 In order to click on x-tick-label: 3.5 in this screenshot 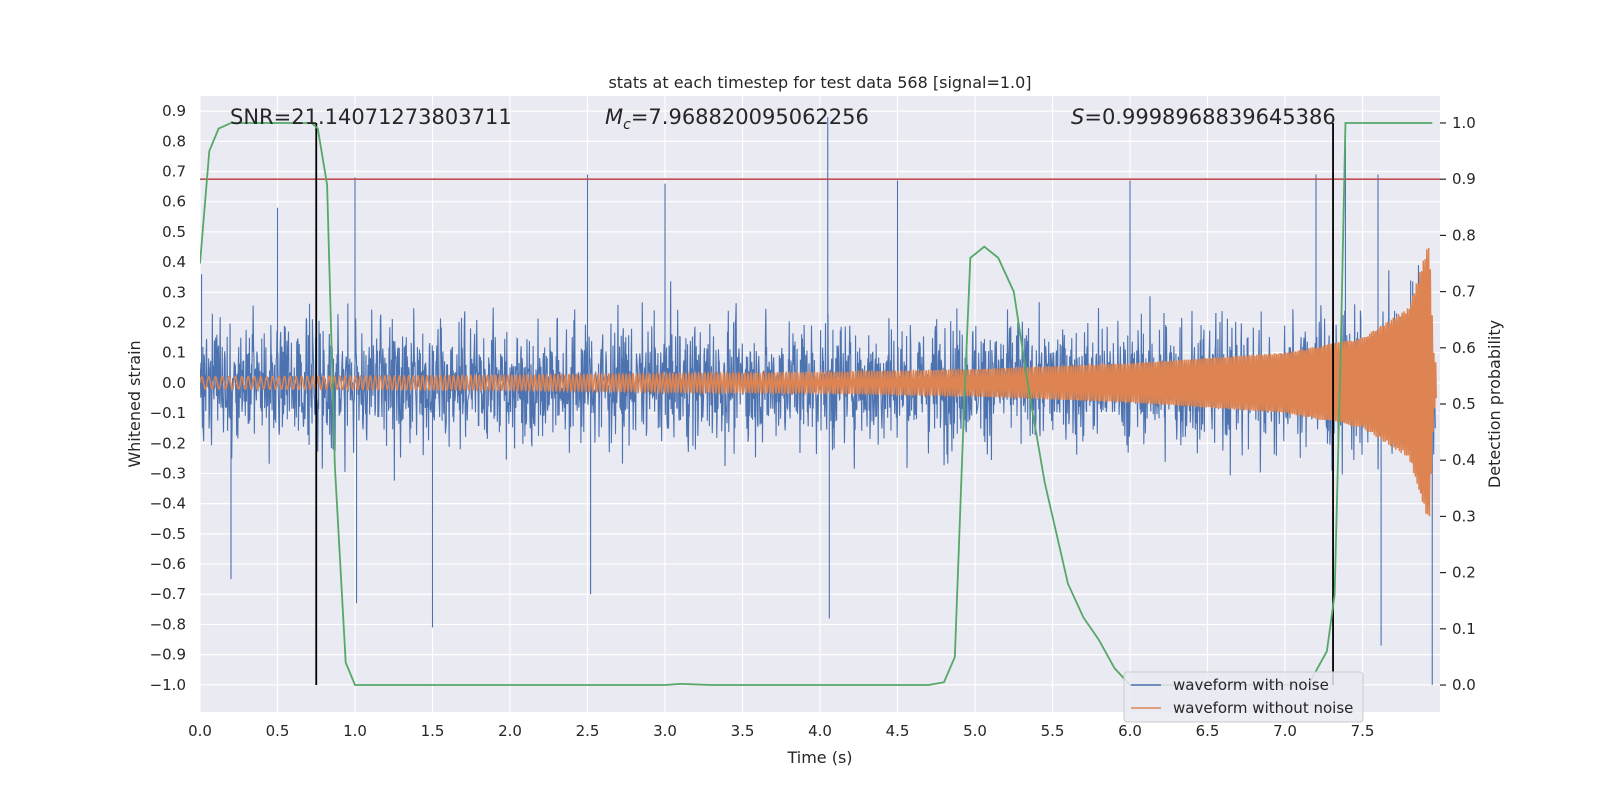, I will do `click(743, 731)`.